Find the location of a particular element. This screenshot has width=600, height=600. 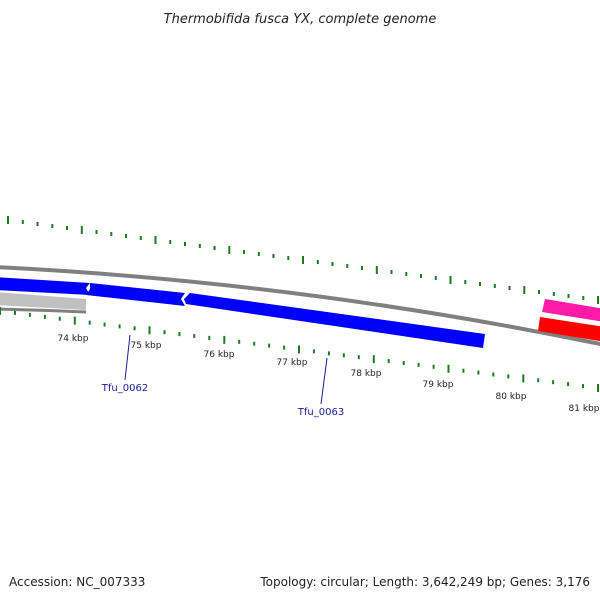

tick-label-74kbp: 74 kbp is located at coordinates (73, 339).